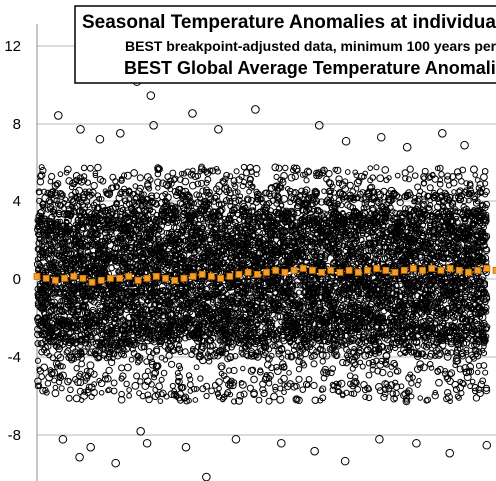 Image resolution: width=496 pixels, height=481 pixels. What do you see at coordinates (17, 124) in the screenshot?
I see `y-tick-label-8: 8` at bounding box center [17, 124].